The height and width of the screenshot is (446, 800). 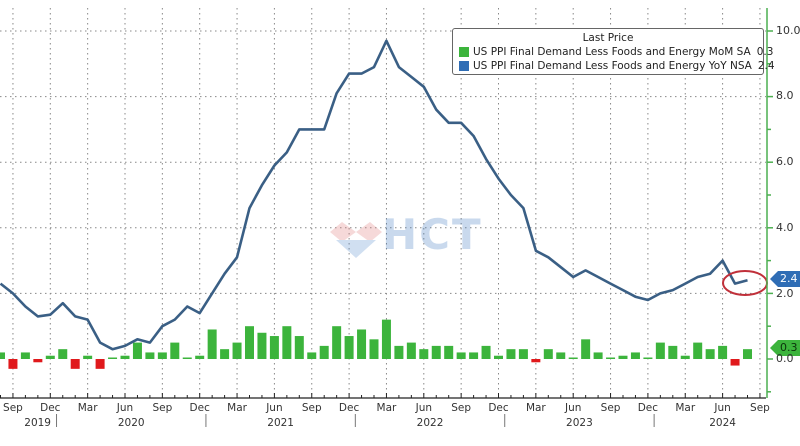 I want to click on mom-bars, so click(x=376, y=344).